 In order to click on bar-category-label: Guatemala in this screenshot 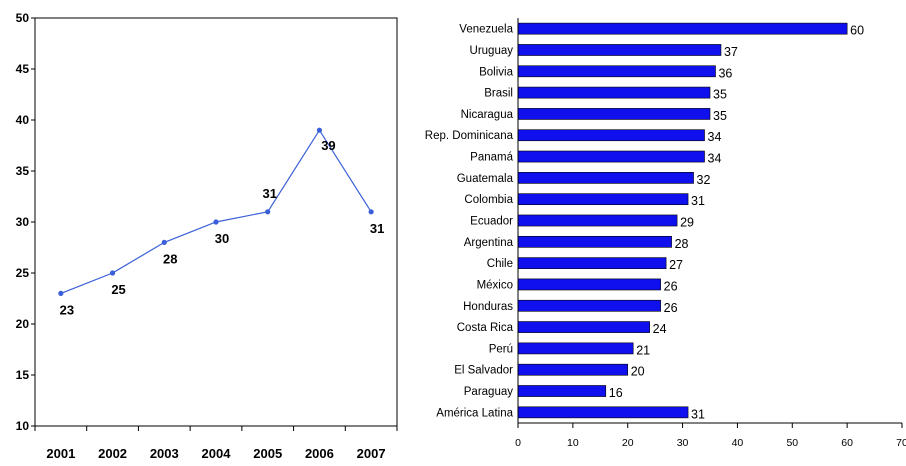, I will do `click(485, 179)`.